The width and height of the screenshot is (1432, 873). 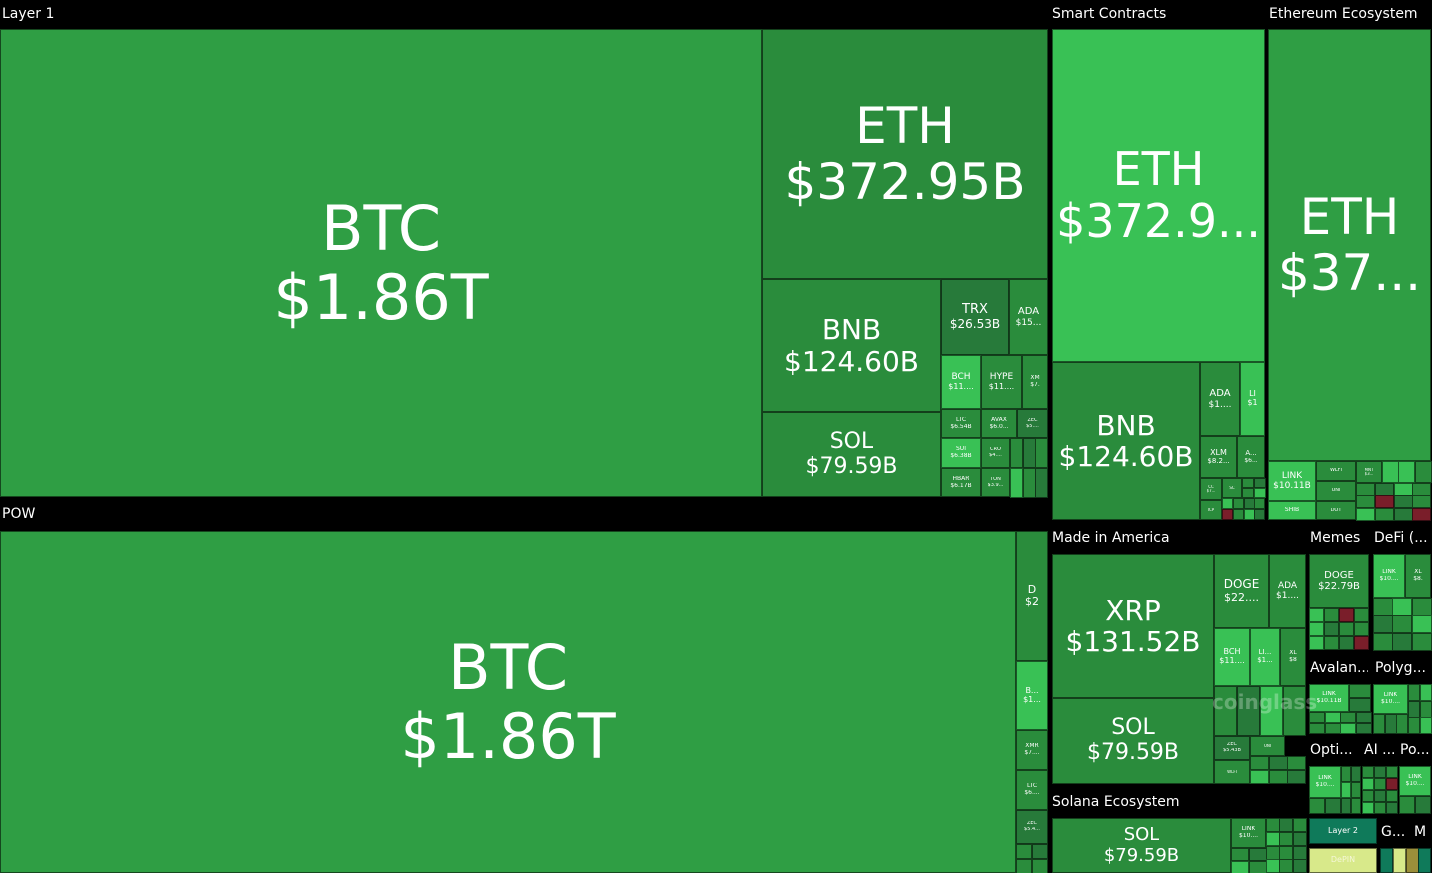 I want to click on tile-ethereum-ecosystem-uni: UNI, so click(x=1336, y=491).